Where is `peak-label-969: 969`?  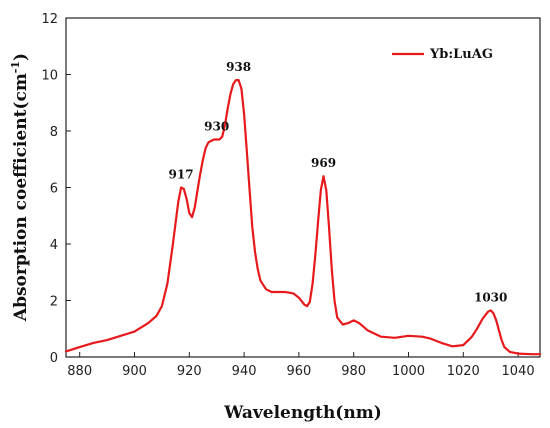
peak-label-969: 969 is located at coordinates (323, 163).